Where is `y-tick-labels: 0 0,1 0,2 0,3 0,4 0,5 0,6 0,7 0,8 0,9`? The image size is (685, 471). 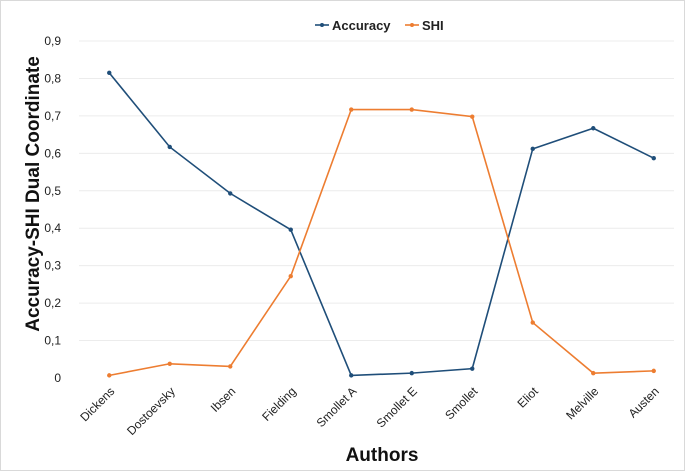
y-tick-labels: 0 0,1 0,2 0,3 0,4 0,5 0,6 0,7 0,8 0,9 is located at coordinates (52, 209).